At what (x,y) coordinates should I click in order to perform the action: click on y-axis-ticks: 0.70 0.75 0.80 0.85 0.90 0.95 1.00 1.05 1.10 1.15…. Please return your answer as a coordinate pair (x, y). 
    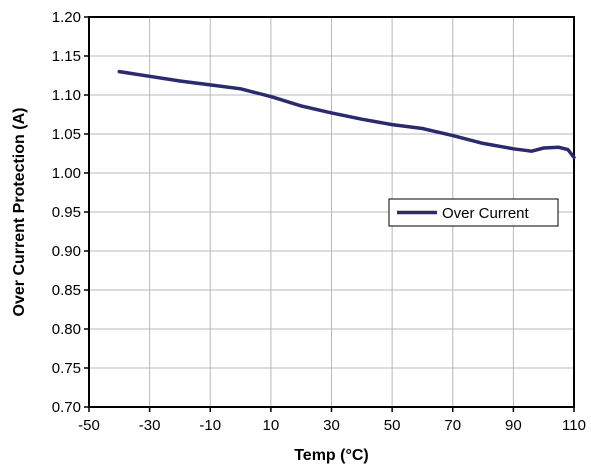
    Looking at the image, I should click on (70, 212).